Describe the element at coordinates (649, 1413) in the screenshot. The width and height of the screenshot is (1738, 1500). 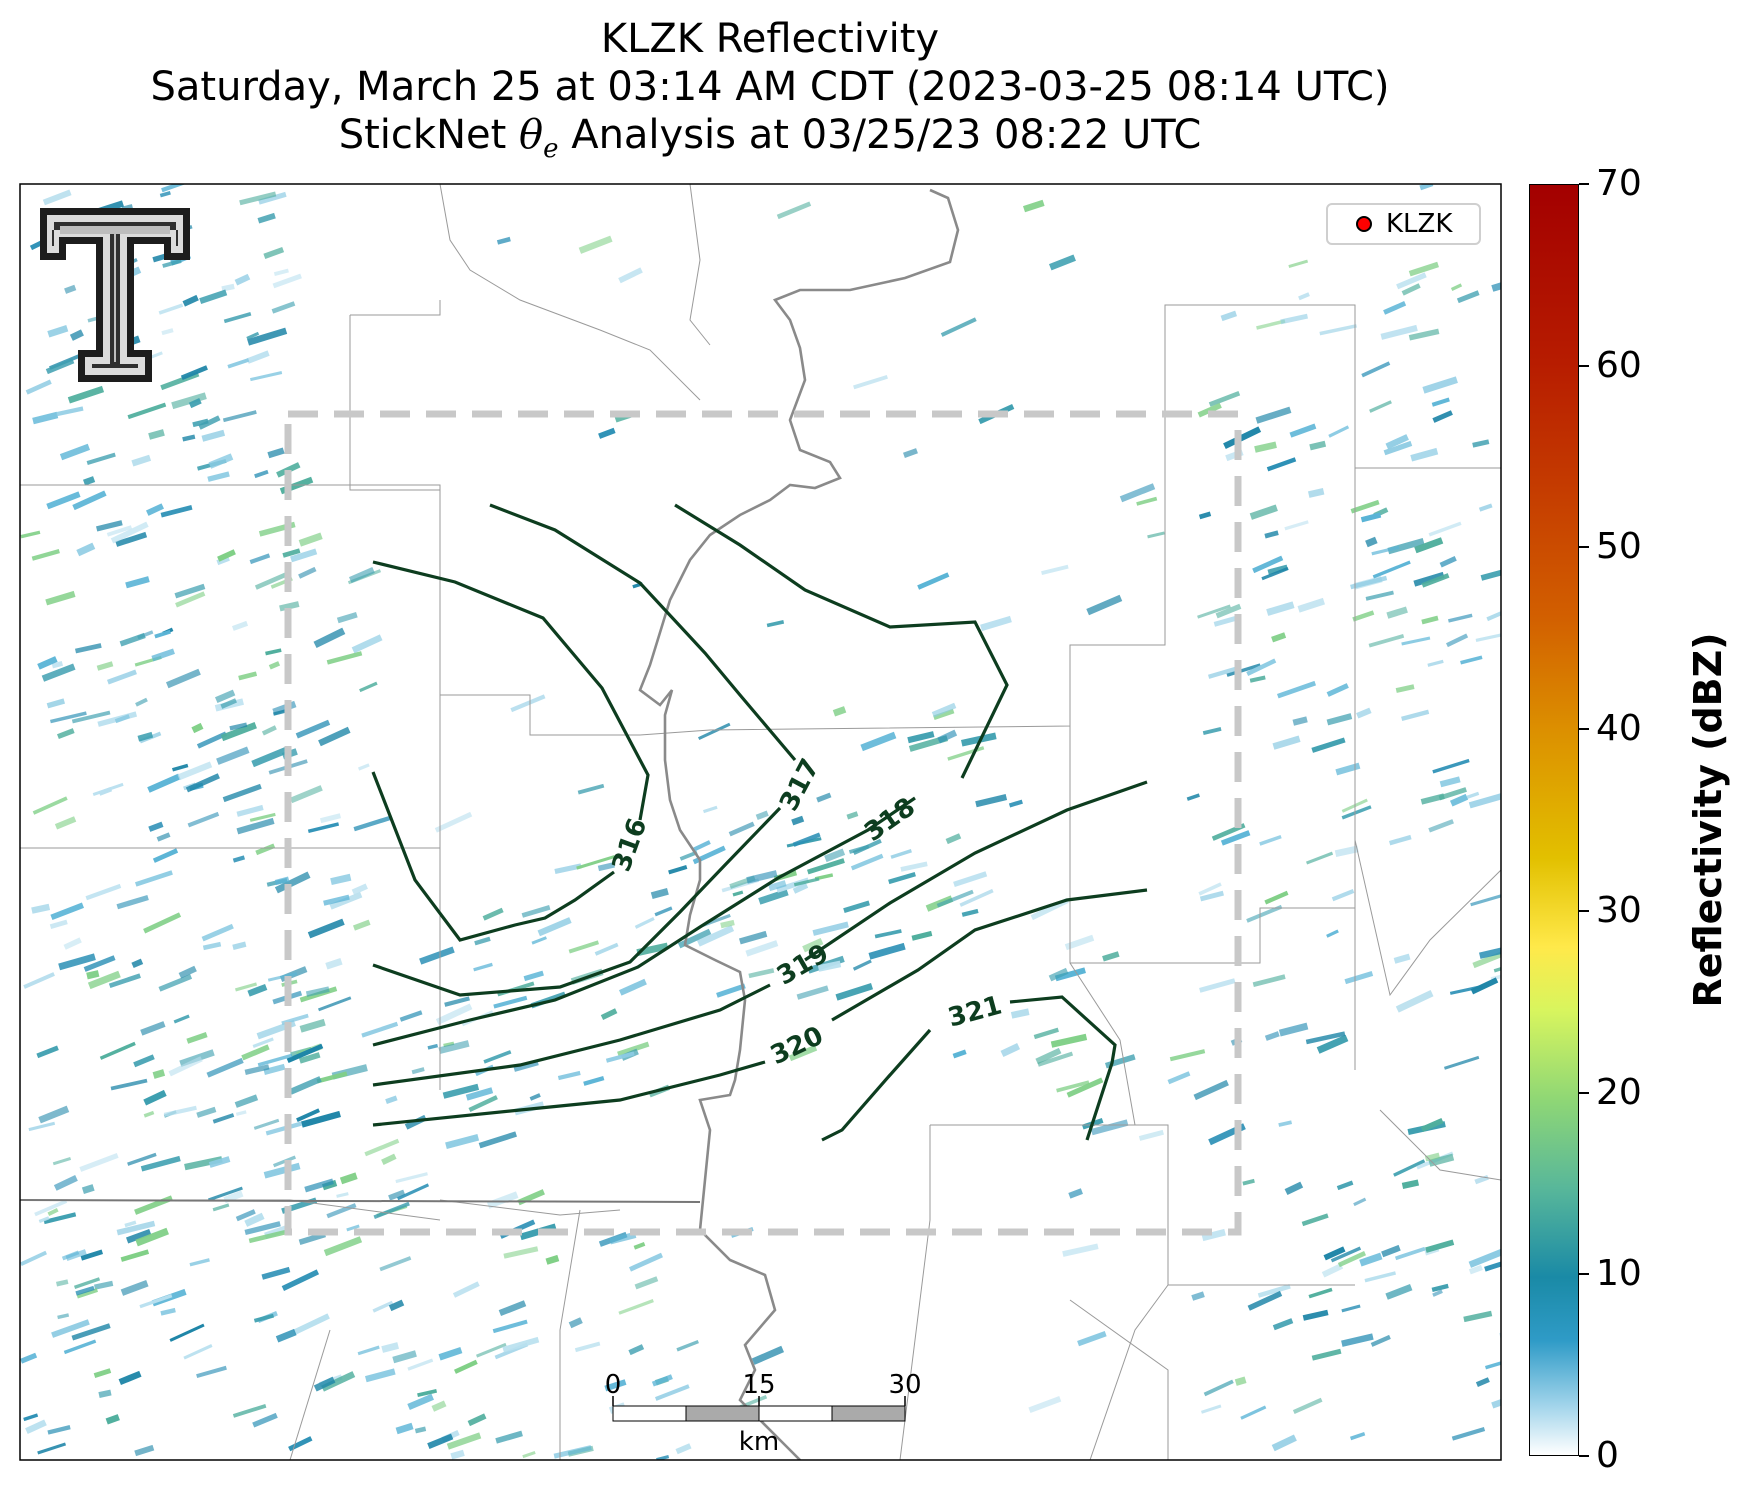
I see `scale-bar-segment` at that location.